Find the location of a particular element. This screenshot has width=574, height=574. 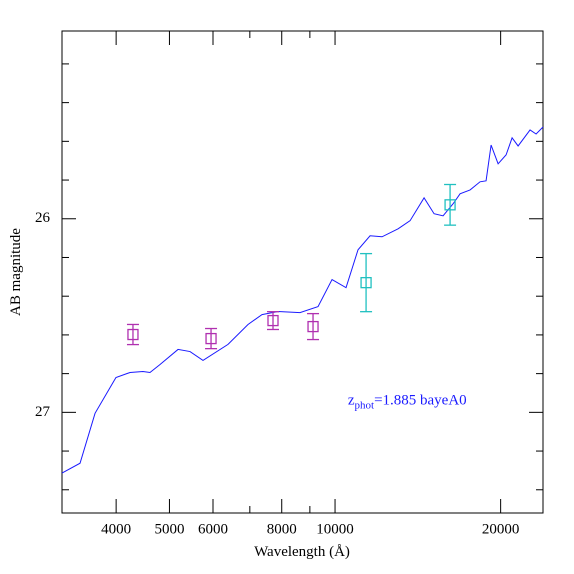

annotation: zphot=1.885 bayeA0 is located at coordinates (407, 402).